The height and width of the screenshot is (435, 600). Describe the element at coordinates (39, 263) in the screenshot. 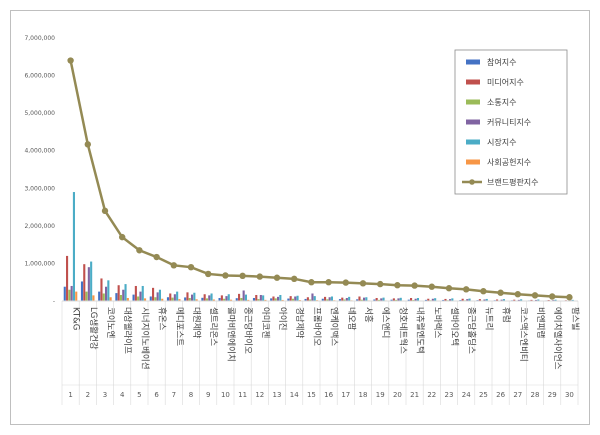

I see `y-tick-label: 1,000,000` at that location.